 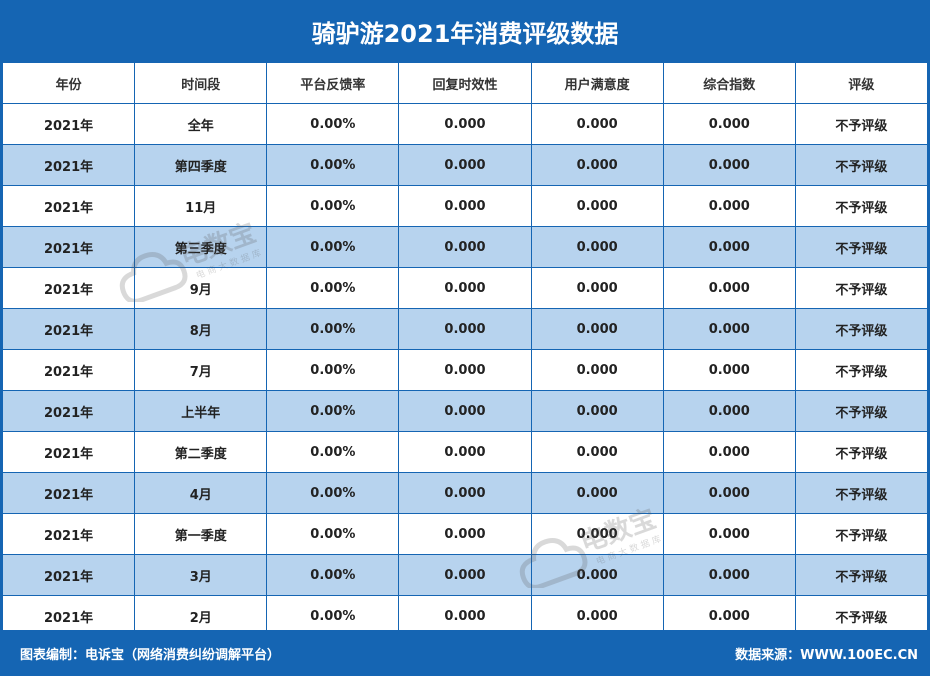 What do you see at coordinates (201, 534) in the screenshot?
I see `table-cell: 第一季度` at bounding box center [201, 534].